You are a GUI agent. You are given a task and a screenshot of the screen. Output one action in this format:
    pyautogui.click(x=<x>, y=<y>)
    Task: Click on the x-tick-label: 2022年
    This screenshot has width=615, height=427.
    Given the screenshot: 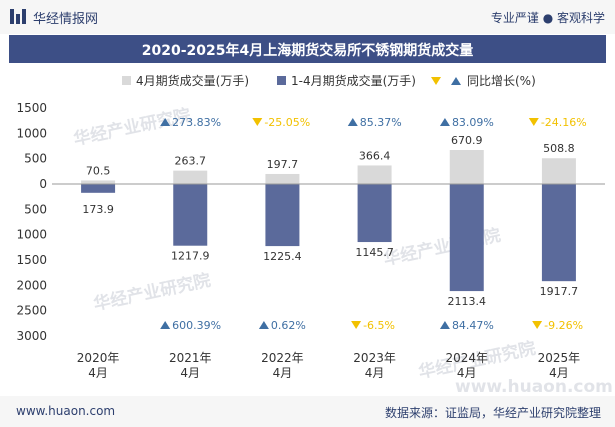 What is the action you would take?
    pyautogui.click(x=282, y=358)
    